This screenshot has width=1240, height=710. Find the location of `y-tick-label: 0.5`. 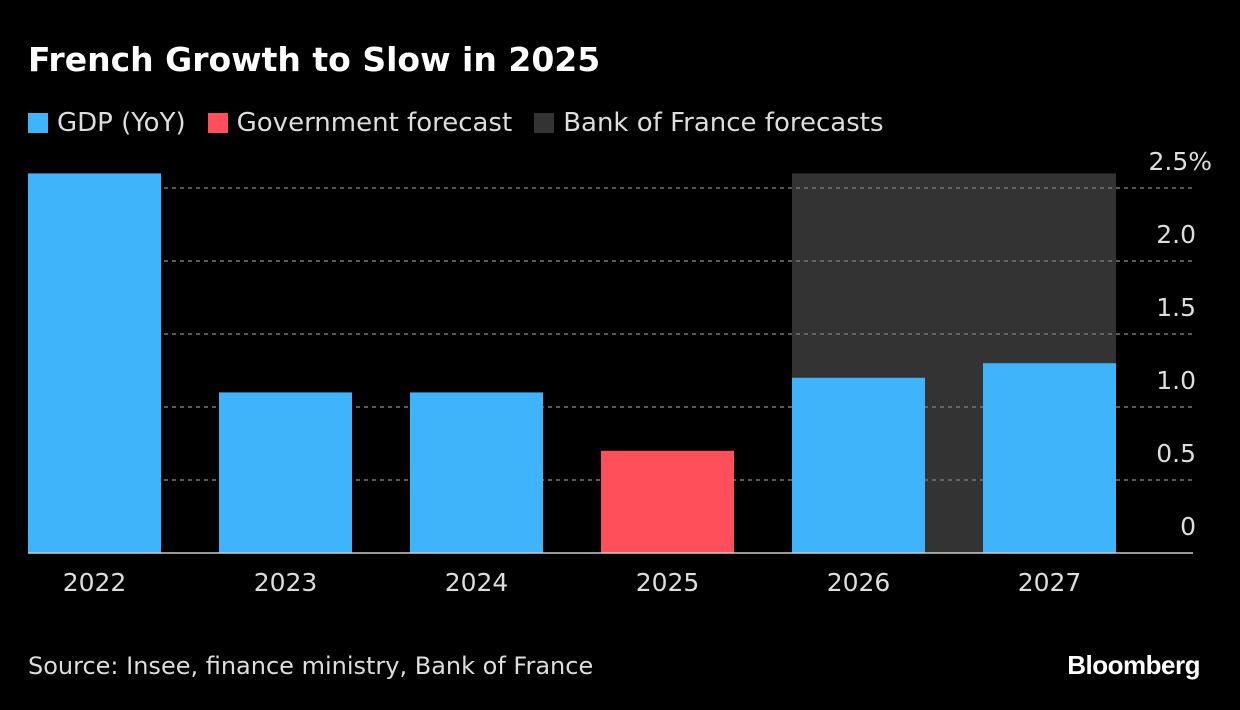

y-tick-label: 0.5 is located at coordinates (1176, 453).